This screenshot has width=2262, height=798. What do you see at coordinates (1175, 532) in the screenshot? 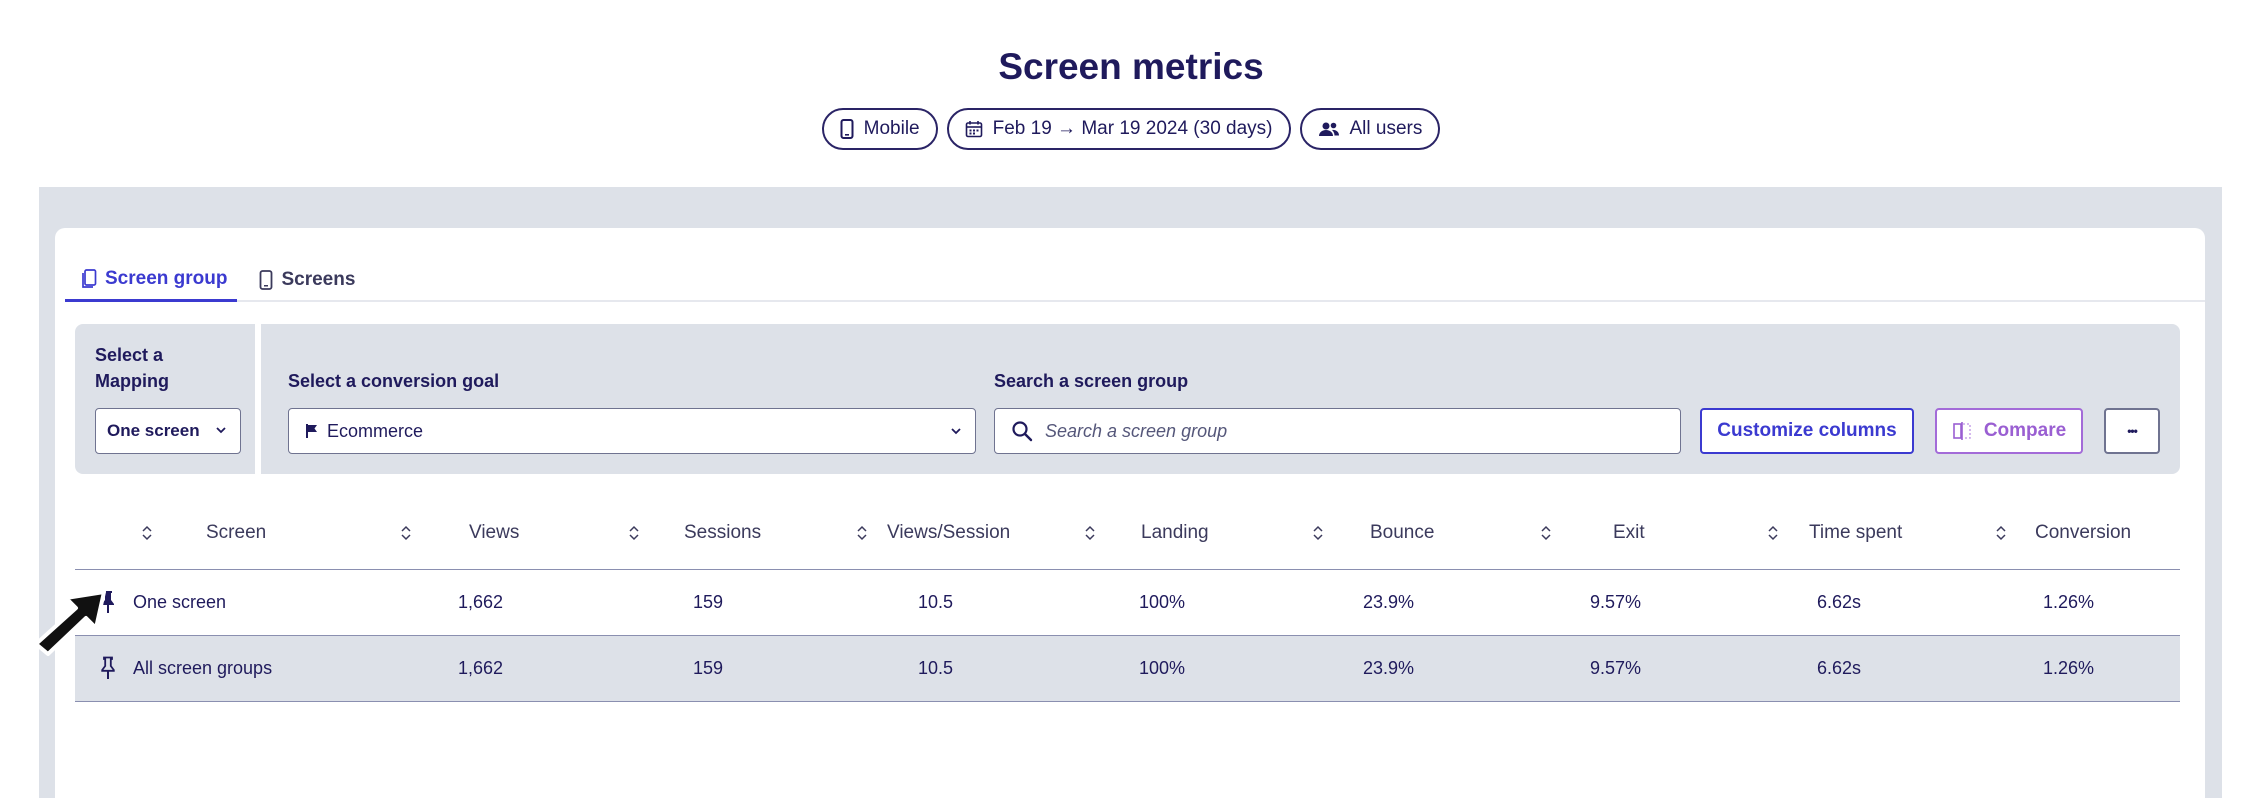
I see `column-header-landing: Landing` at bounding box center [1175, 532].